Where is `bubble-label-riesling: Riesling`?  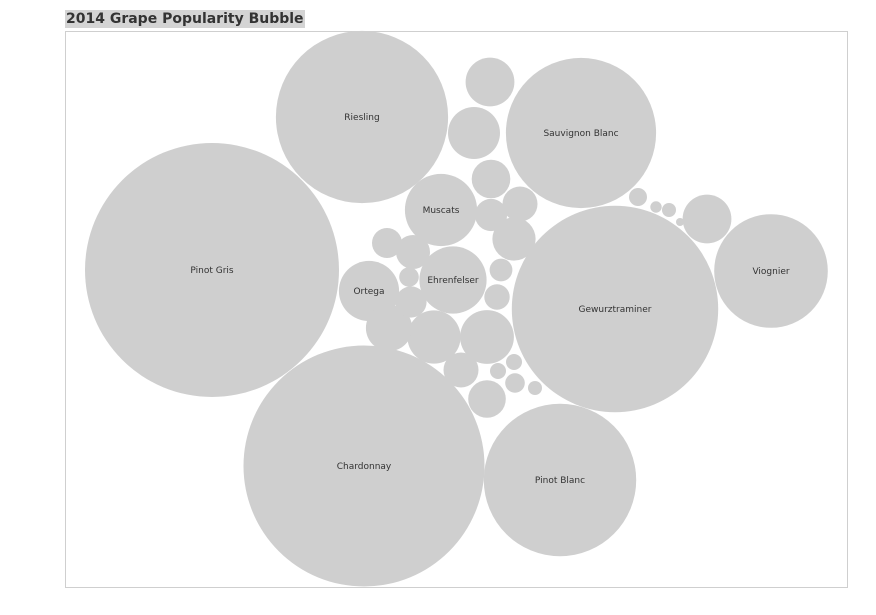
bubble-label-riesling: Riesling is located at coordinates (361, 118).